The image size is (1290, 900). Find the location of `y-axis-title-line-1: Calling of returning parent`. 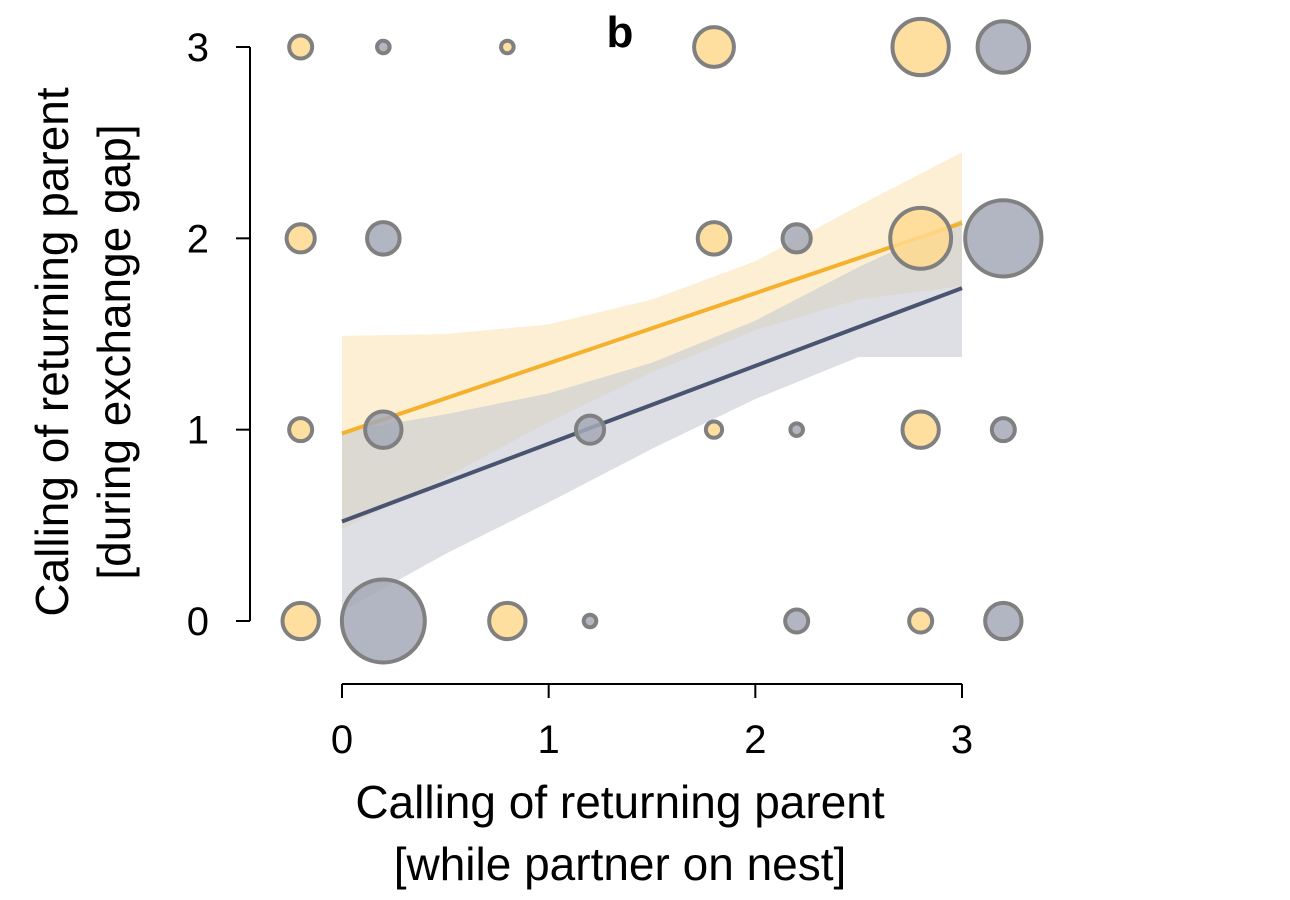

y-axis-title-line-1: Calling of returning parent is located at coordinates (52, 352).